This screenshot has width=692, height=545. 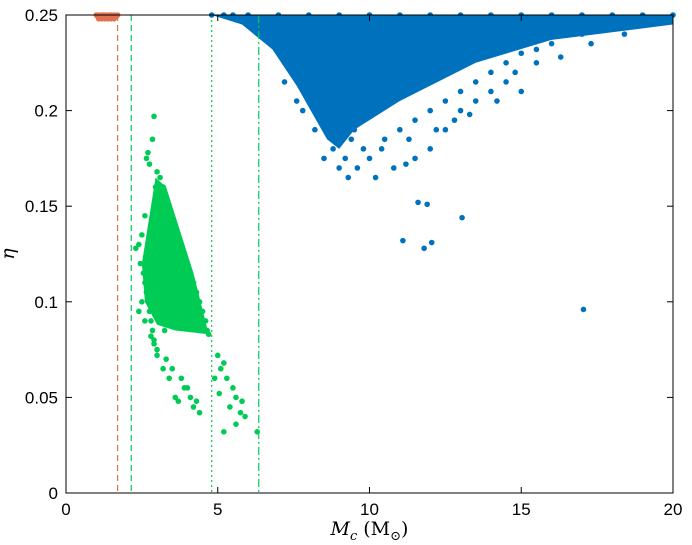 I want to click on x-axis-label-close: ), so click(x=404, y=529).